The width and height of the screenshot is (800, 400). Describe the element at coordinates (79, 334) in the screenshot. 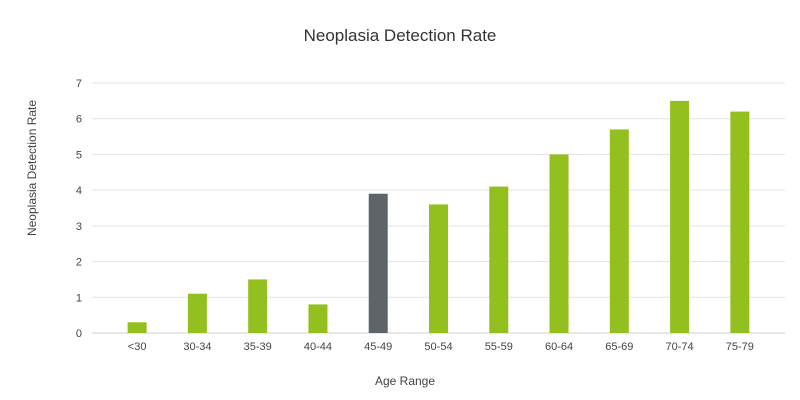

I see `y-tick-label: 0` at that location.